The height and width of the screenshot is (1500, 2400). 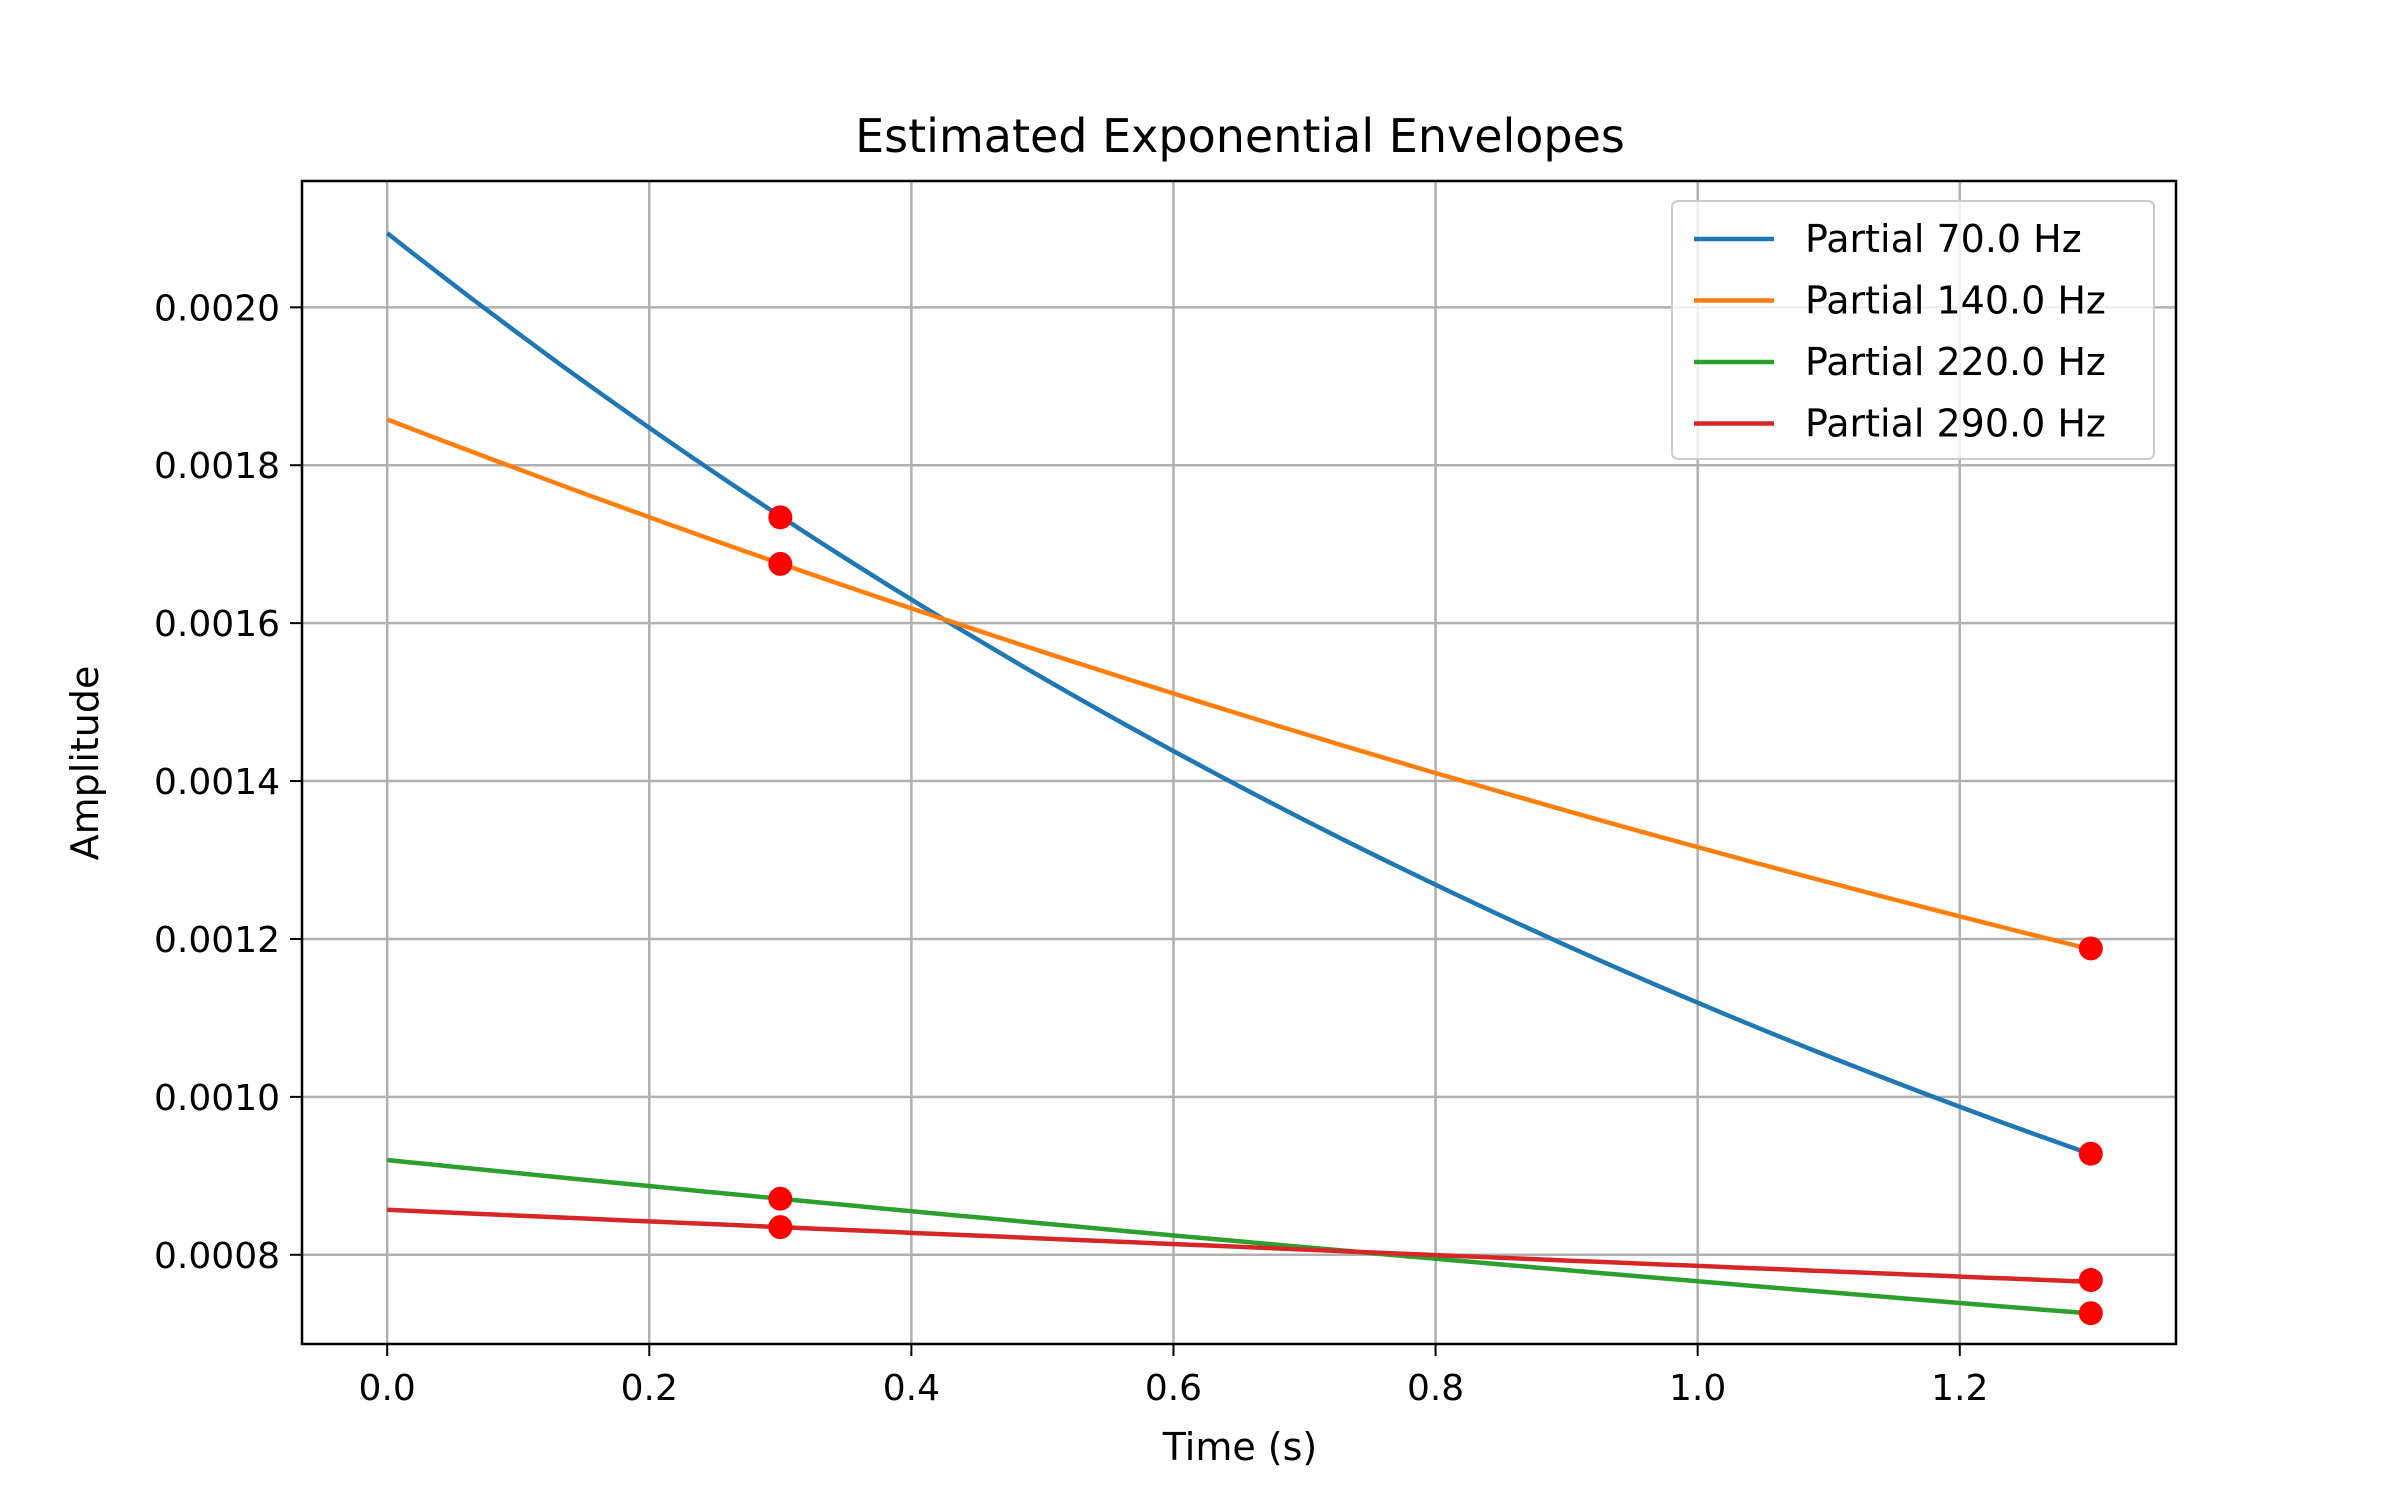 I want to click on x-tick-label: 0.8, so click(x=1435, y=1388).